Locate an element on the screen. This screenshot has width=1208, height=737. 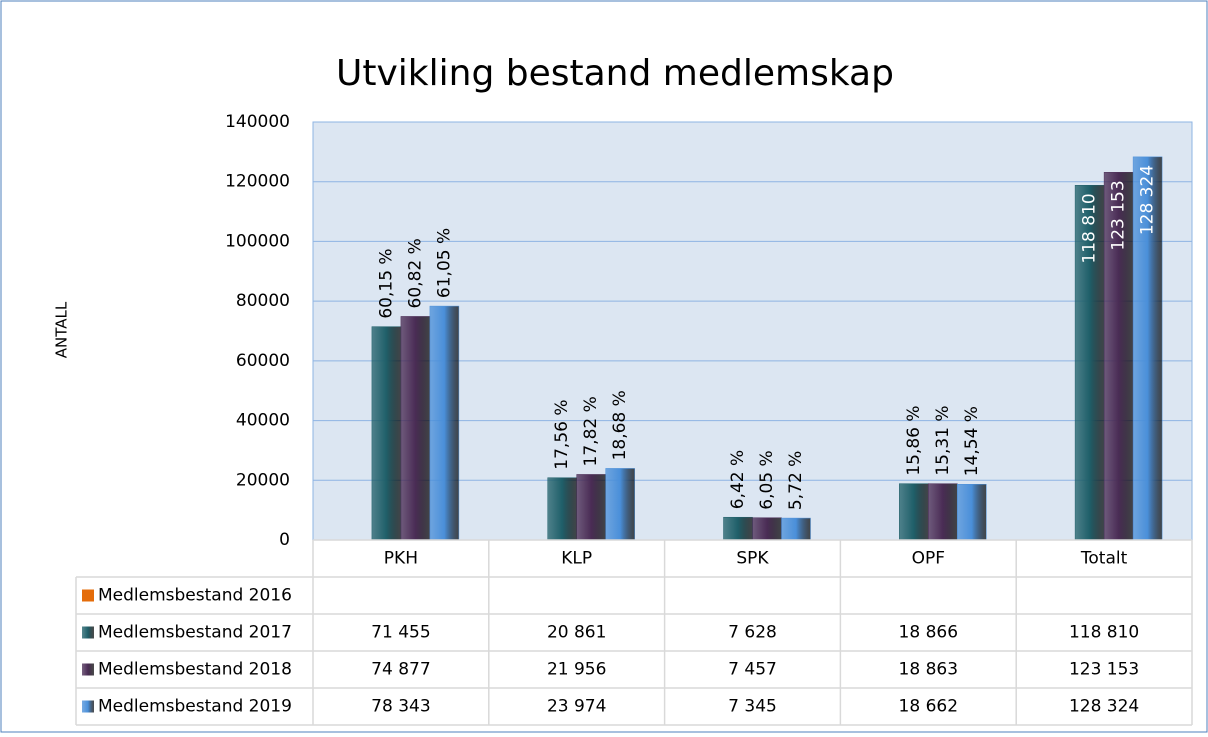
table-value: 20 861 is located at coordinates (576, 633).